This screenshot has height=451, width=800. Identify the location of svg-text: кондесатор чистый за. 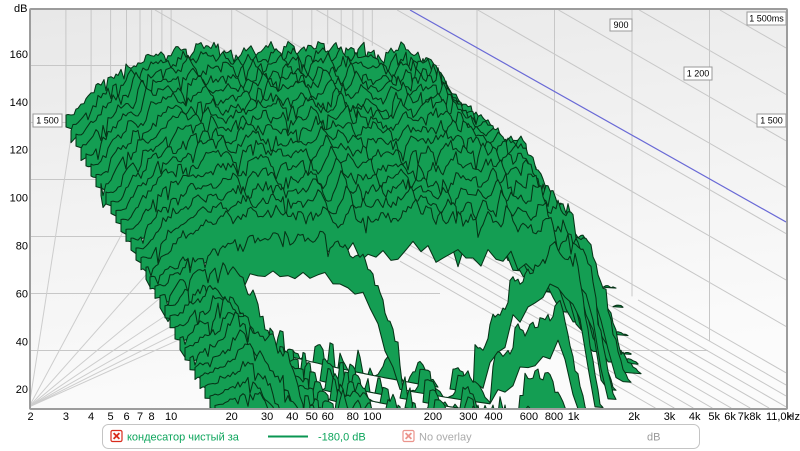
(183, 438).